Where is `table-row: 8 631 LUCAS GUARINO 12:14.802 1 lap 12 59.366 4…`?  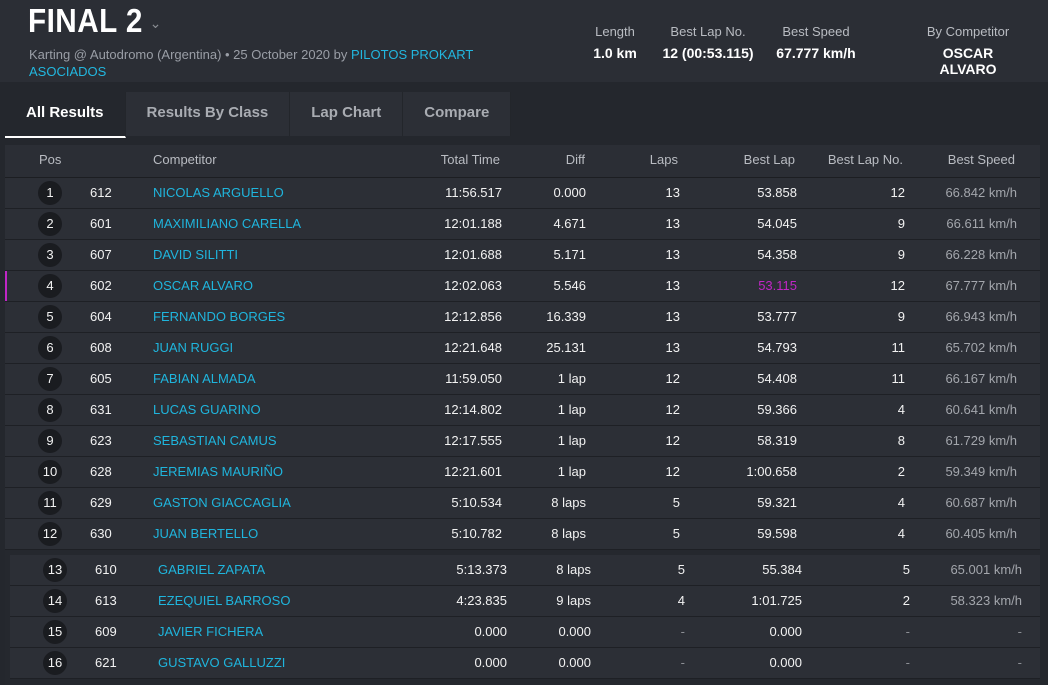
table-row: 8 631 LUCAS GUARINO 12:14.802 1 lap 12 59.366 4… is located at coordinates (522, 410).